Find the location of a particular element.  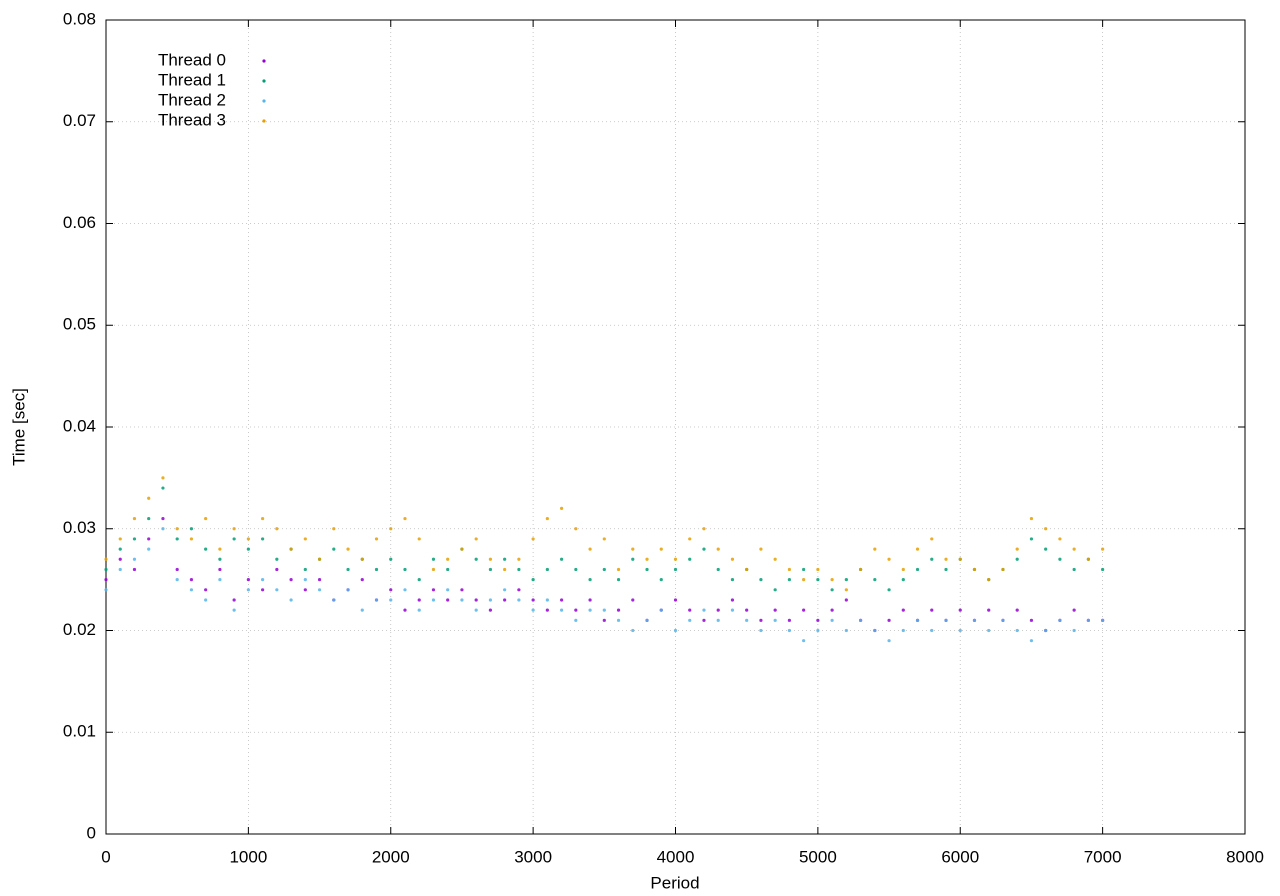

y-tick-label: 0.01 is located at coordinates (79, 731).